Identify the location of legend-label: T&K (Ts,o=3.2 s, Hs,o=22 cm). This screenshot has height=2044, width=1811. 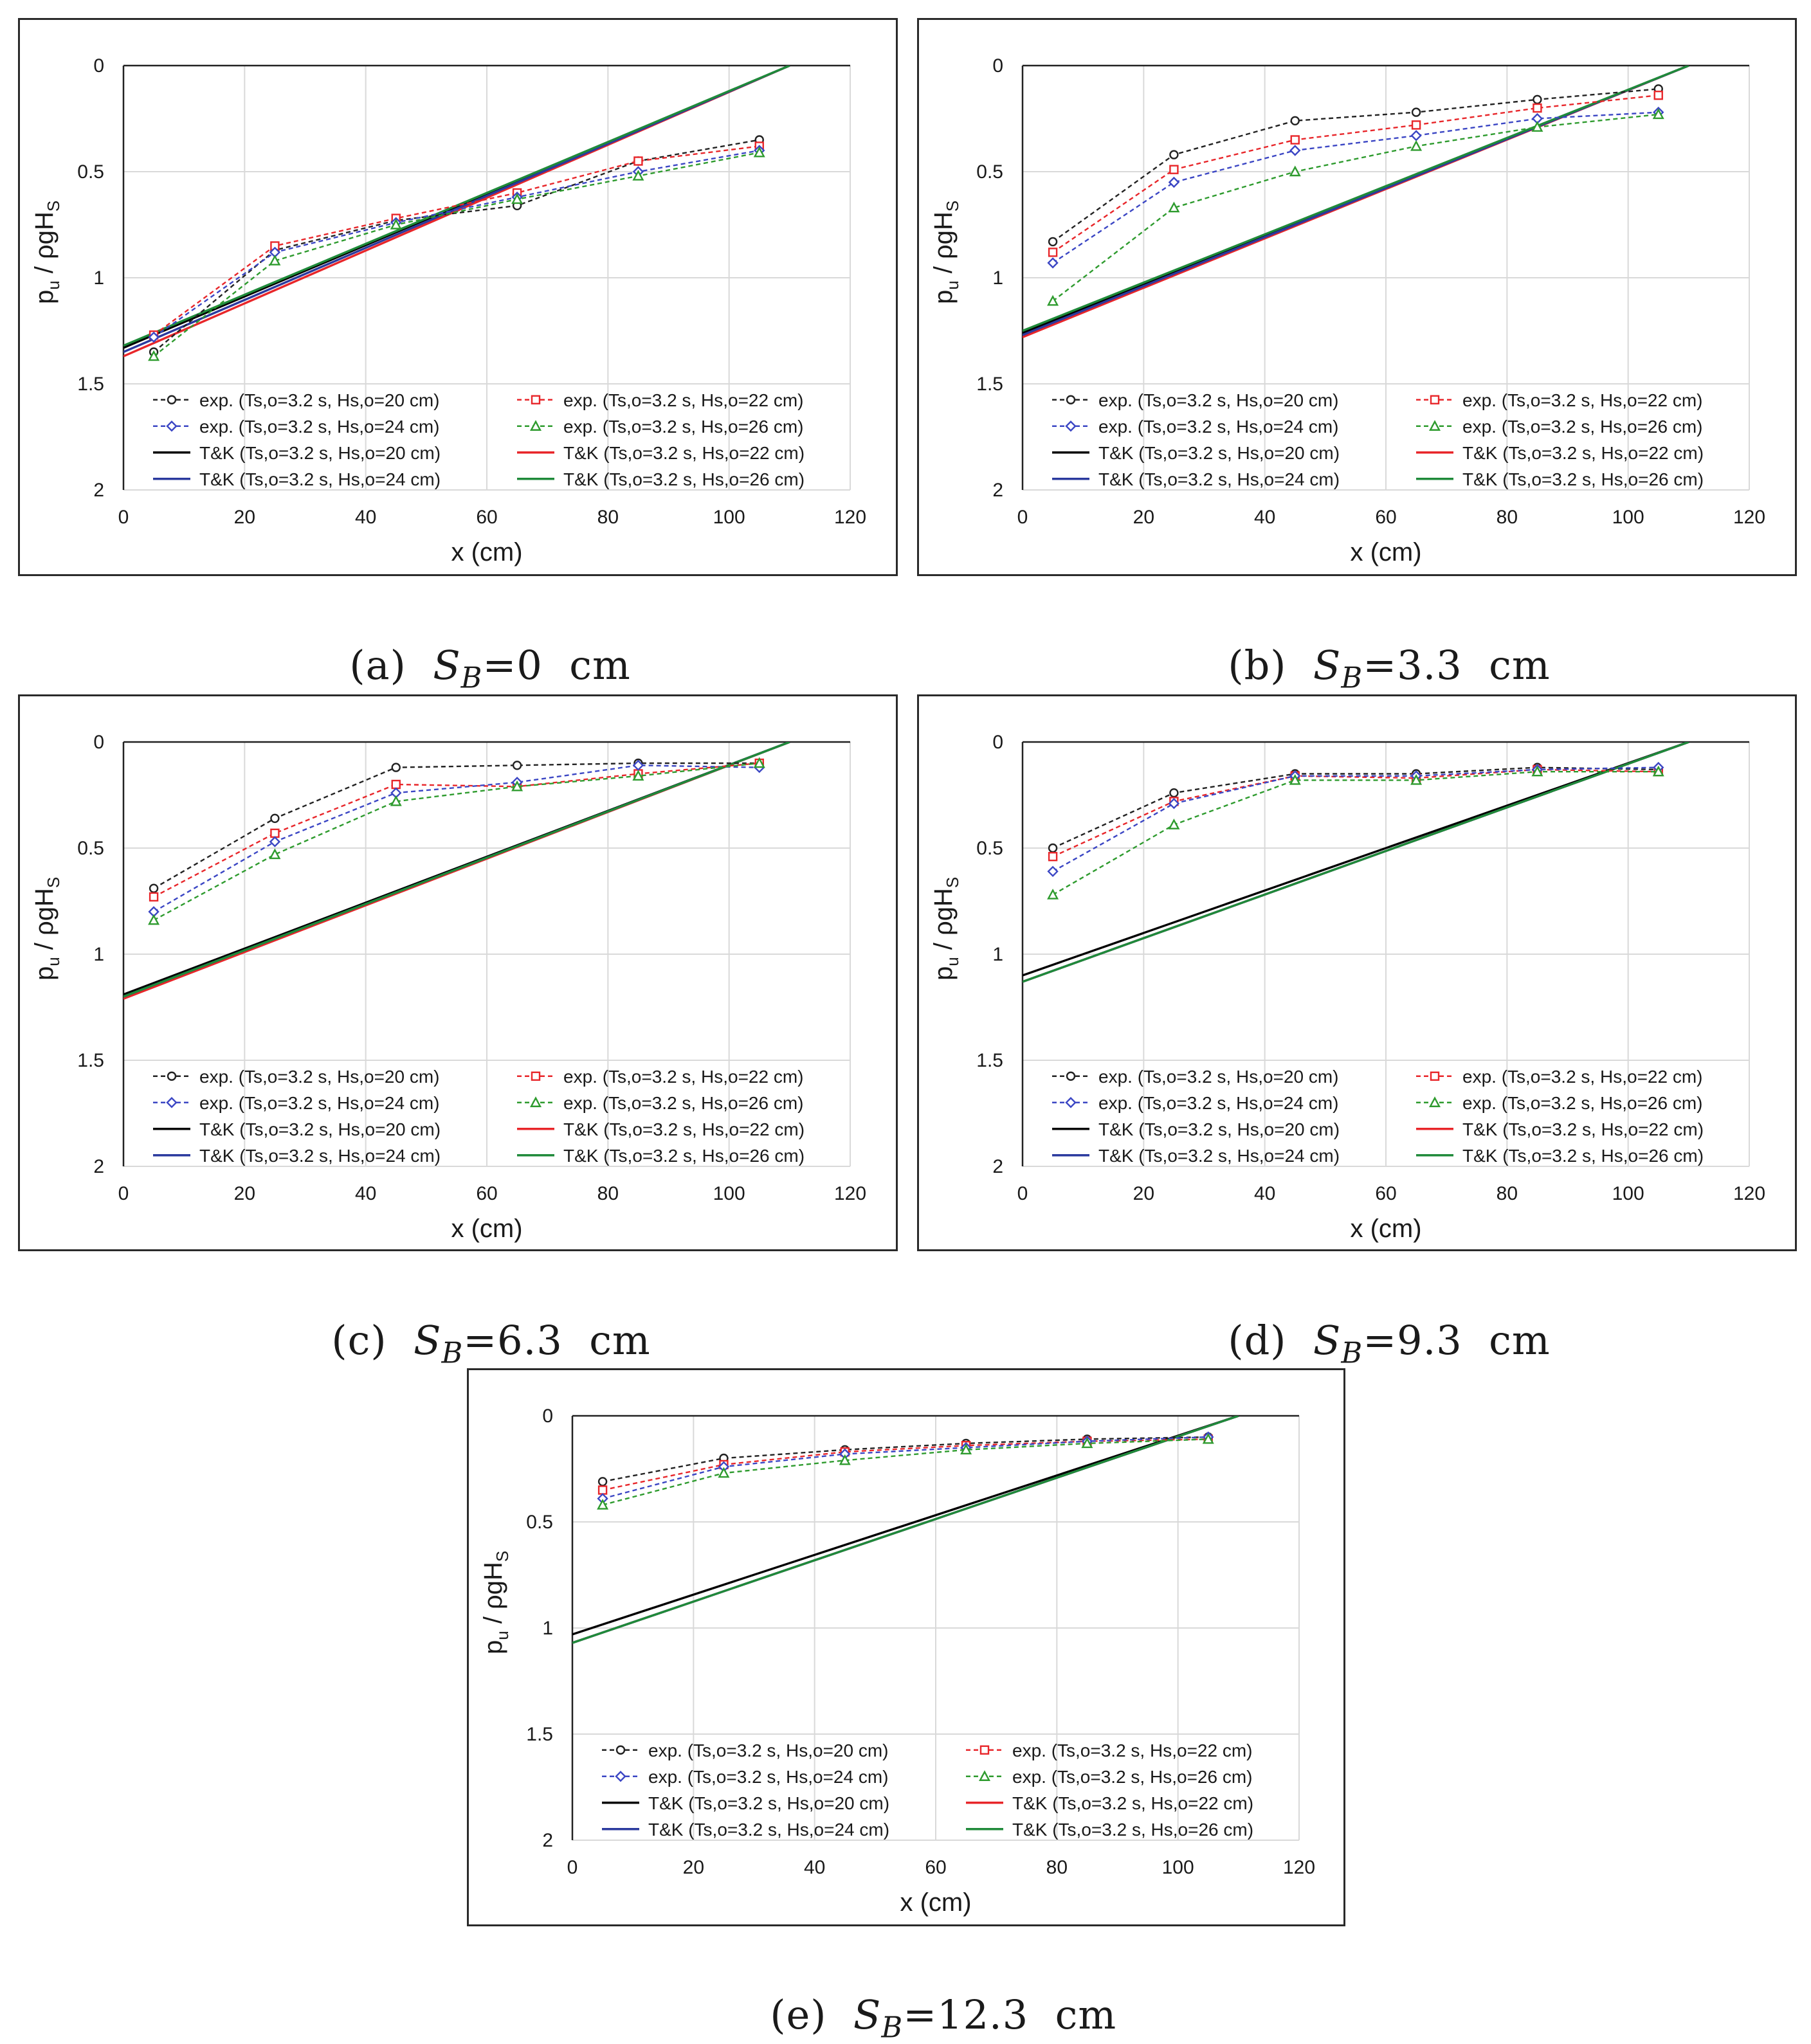
(684, 453).